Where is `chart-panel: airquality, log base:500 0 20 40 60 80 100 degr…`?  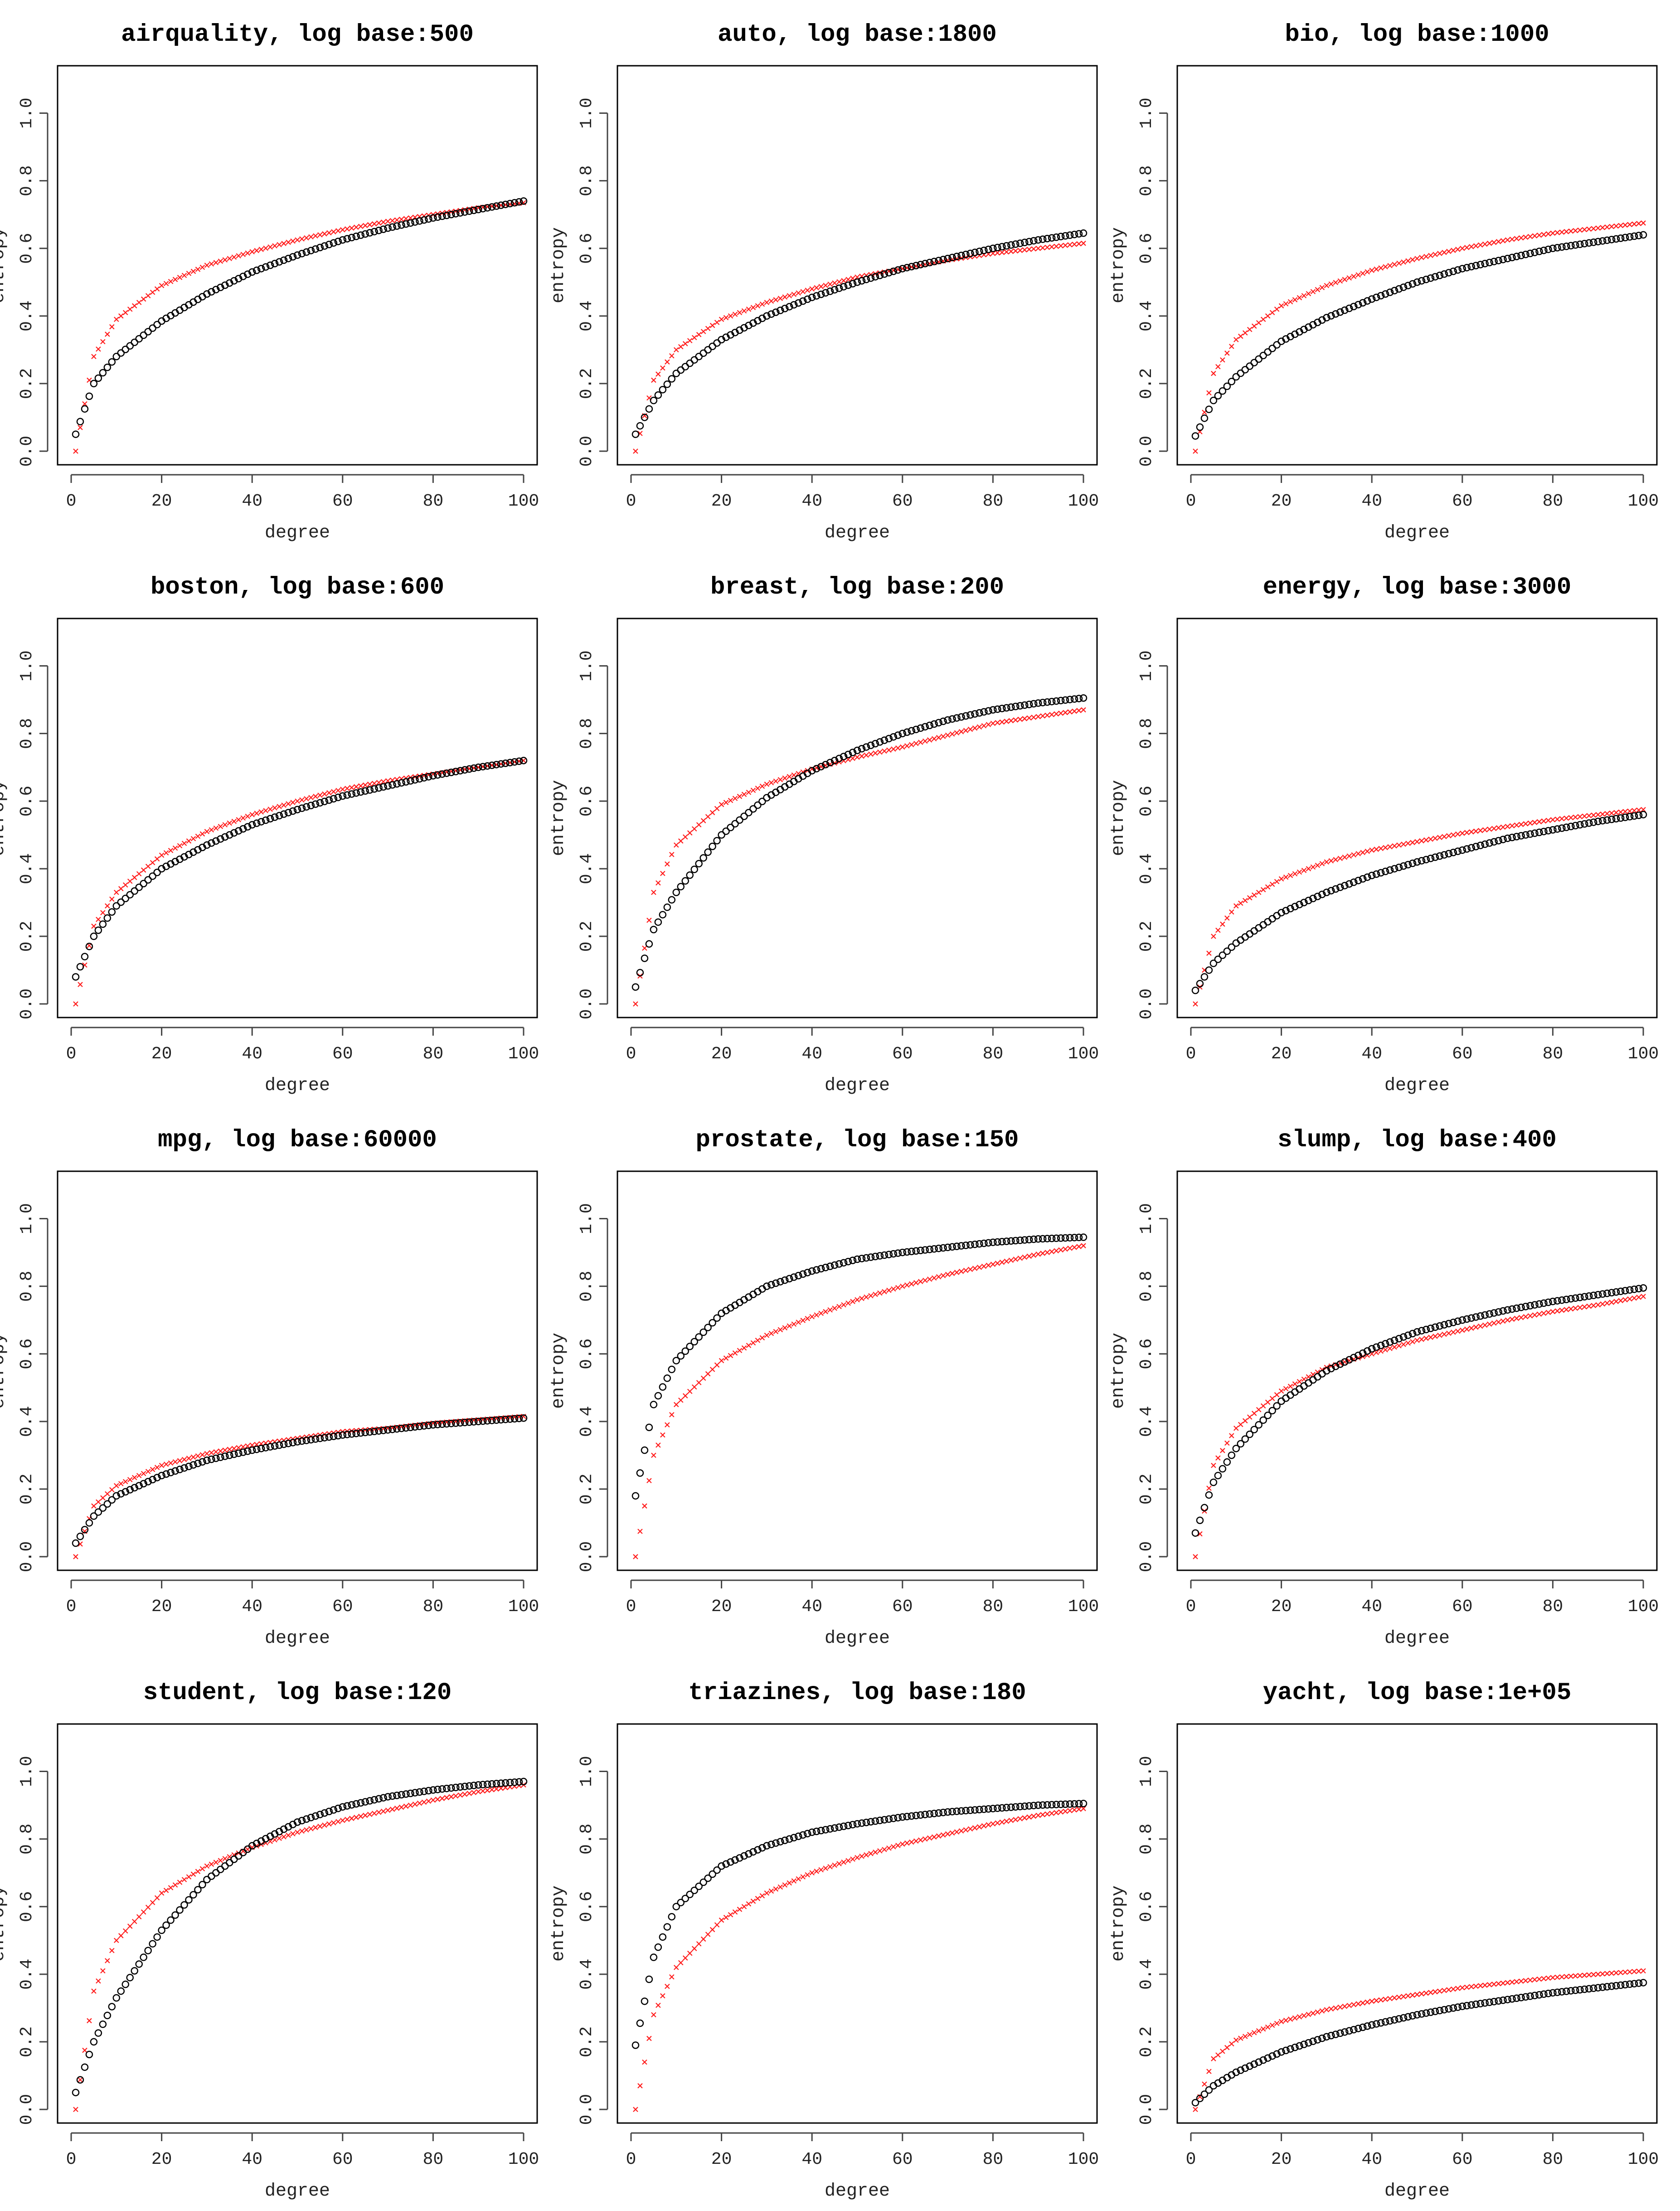 chart-panel: airquality, log base:500 0 20 40 60 80 100 degr… is located at coordinates (280, 276).